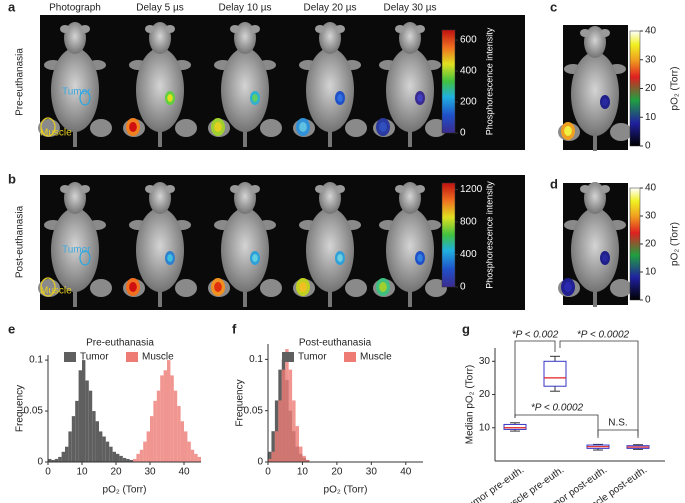 The image size is (685, 503). Describe the element at coordinates (466, 328) in the screenshot. I see `panel-letter: g` at that location.